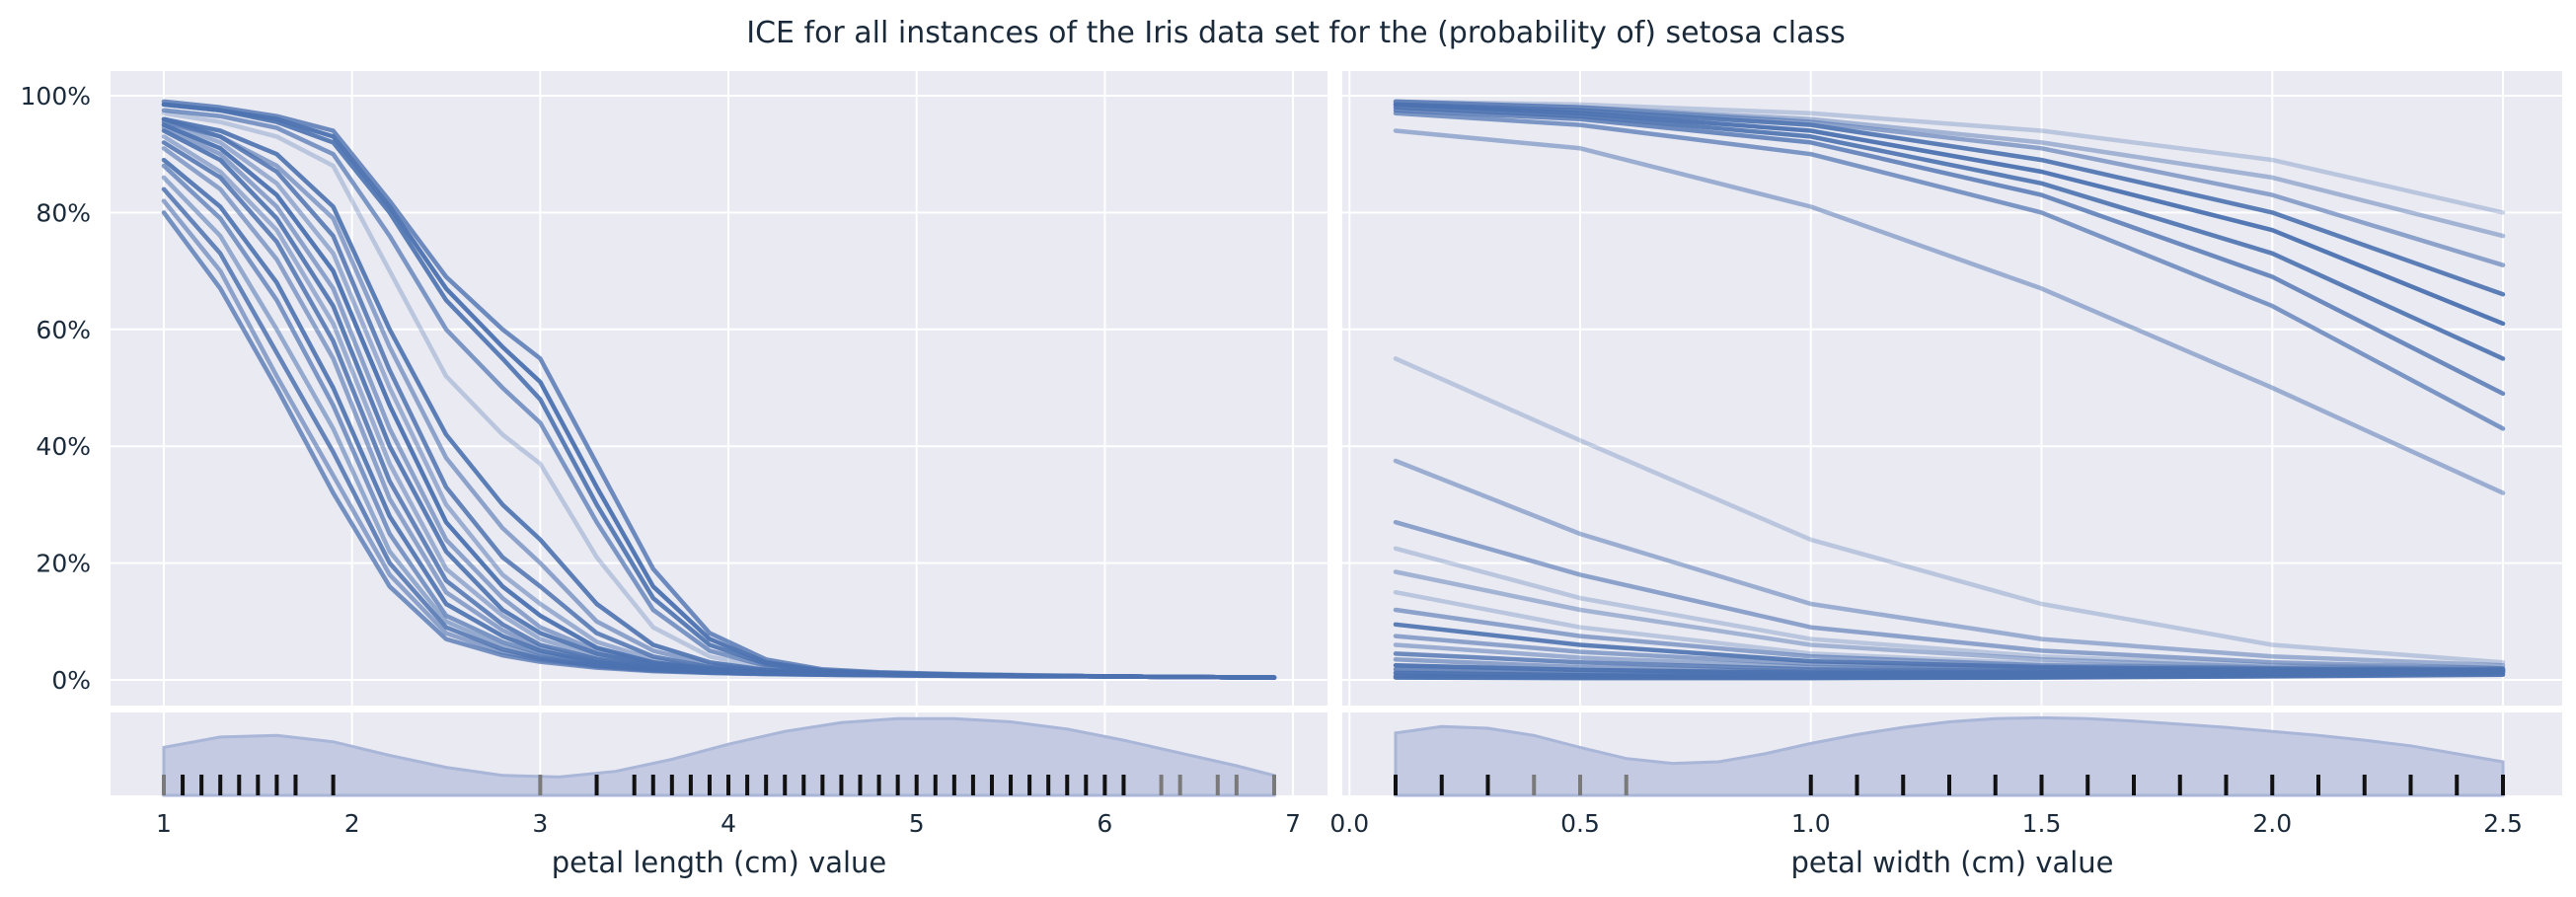 Image resolution: width=2576 pixels, height=897 pixels. What do you see at coordinates (1951, 862) in the screenshot?
I see `x-axis-label: petal width (cm) value` at bounding box center [1951, 862].